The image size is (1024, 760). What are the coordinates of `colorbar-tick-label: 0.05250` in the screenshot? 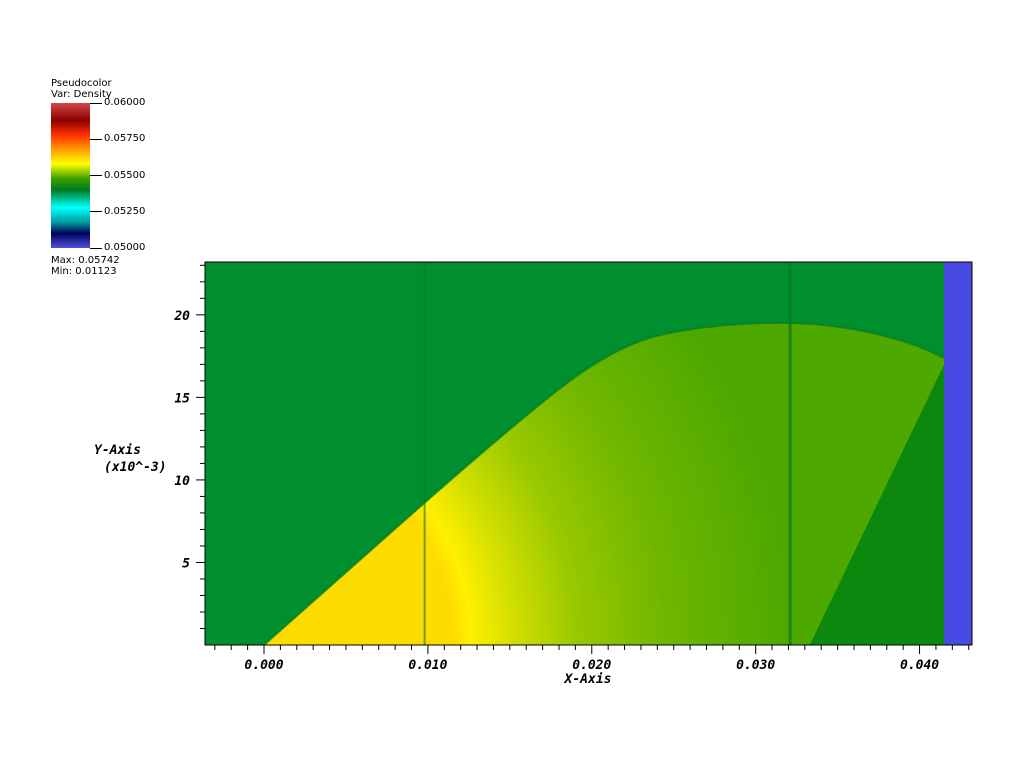 It's located at (125, 211).